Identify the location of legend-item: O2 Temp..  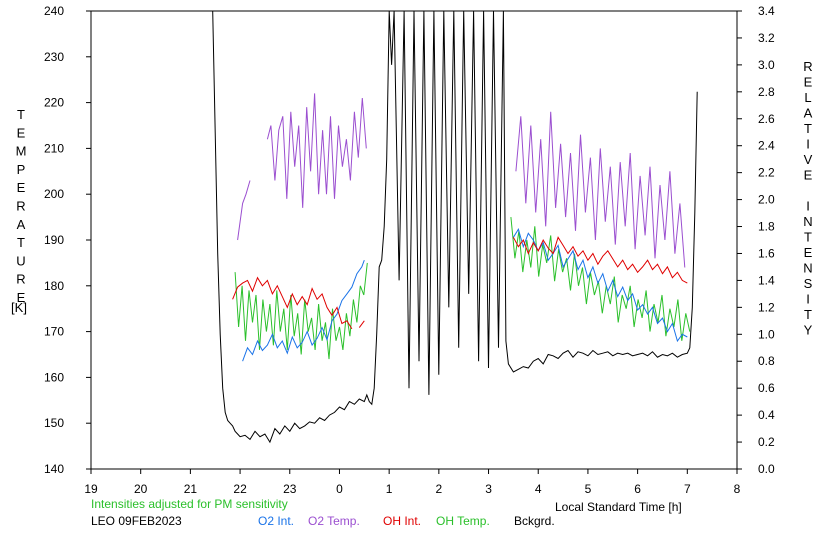
(334, 521).